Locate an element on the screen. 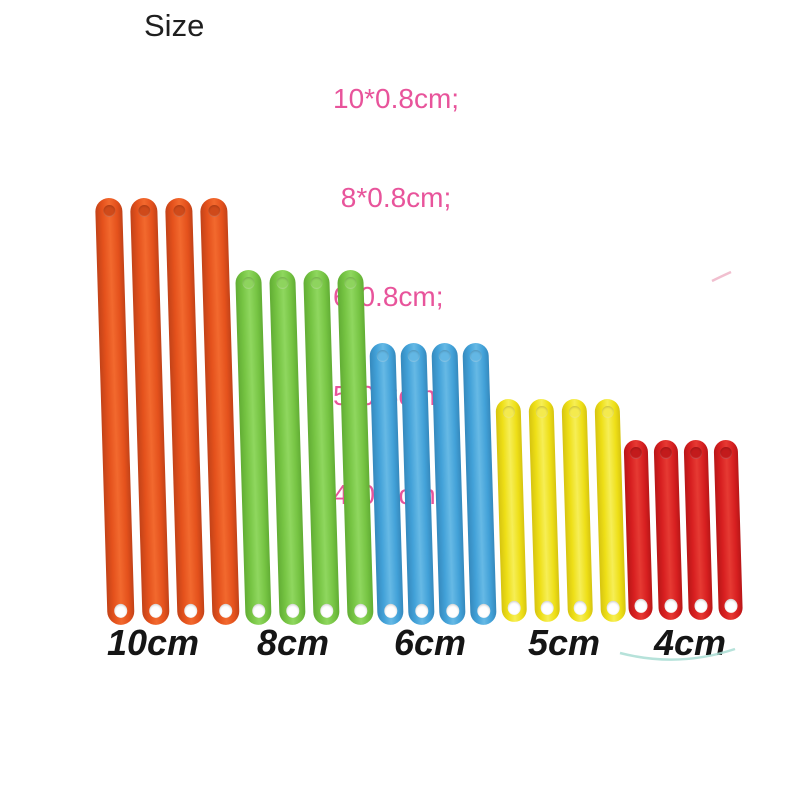  length-label-8cm: 8cm is located at coordinates (293, 642).